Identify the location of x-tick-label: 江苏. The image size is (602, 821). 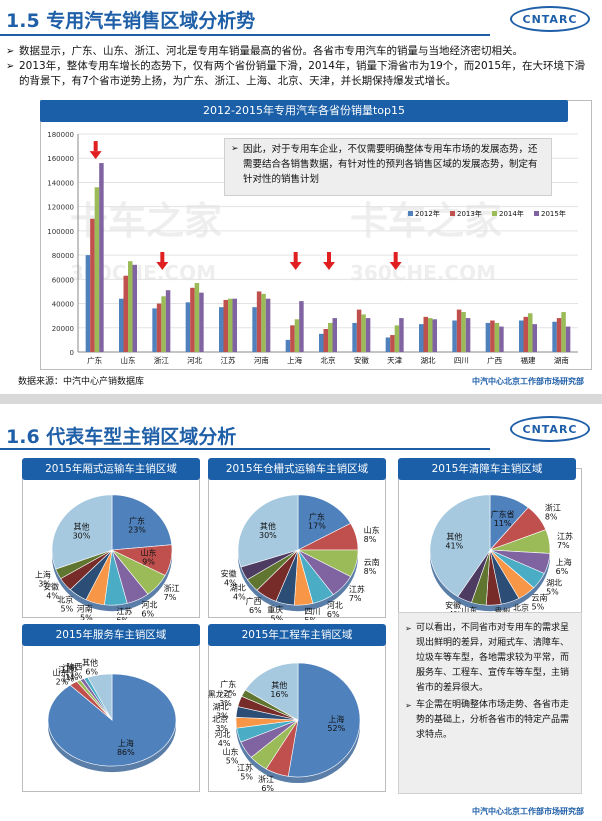
(228, 360).